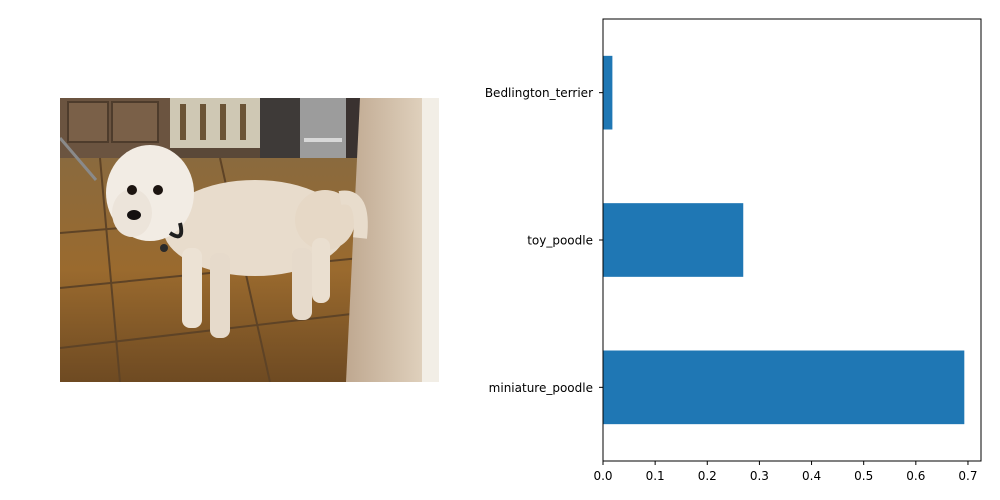 The height and width of the screenshot is (500, 1000). What do you see at coordinates (673, 240) in the screenshot?
I see `bar-toy_poodle` at bounding box center [673, 240].